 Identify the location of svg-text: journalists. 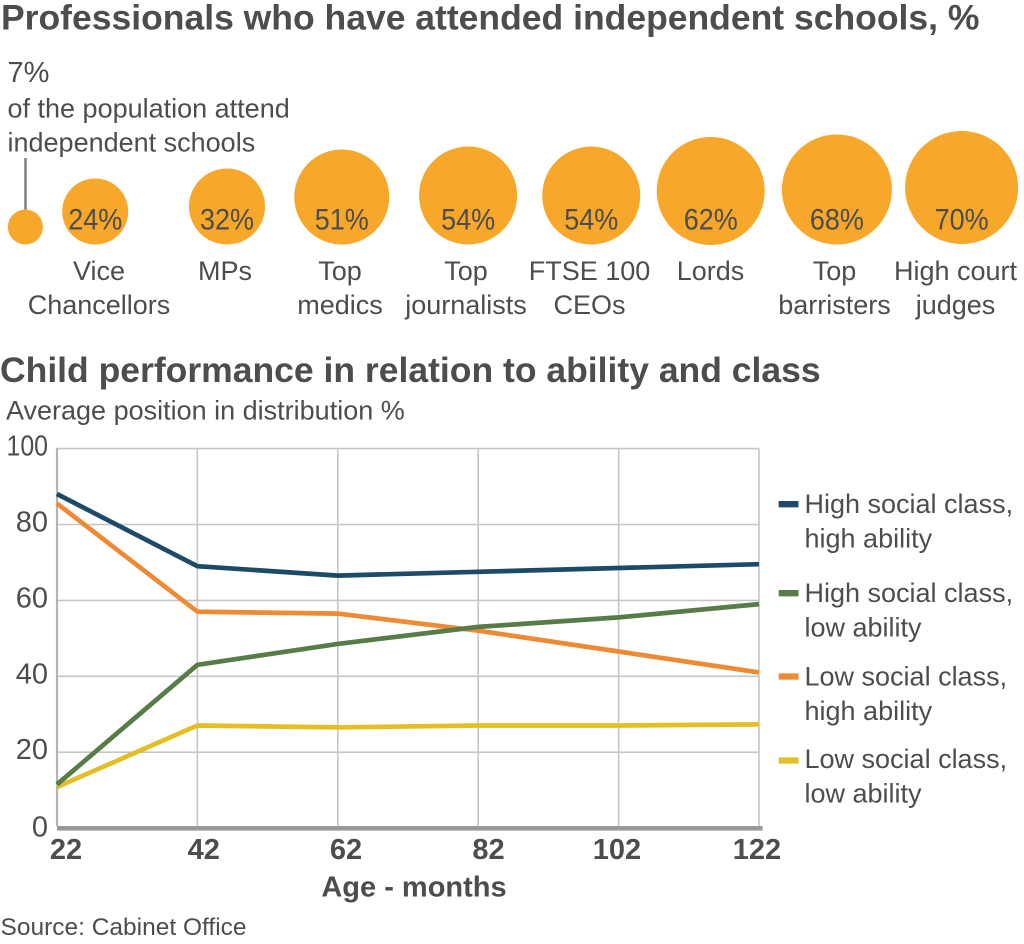
(465, 305).